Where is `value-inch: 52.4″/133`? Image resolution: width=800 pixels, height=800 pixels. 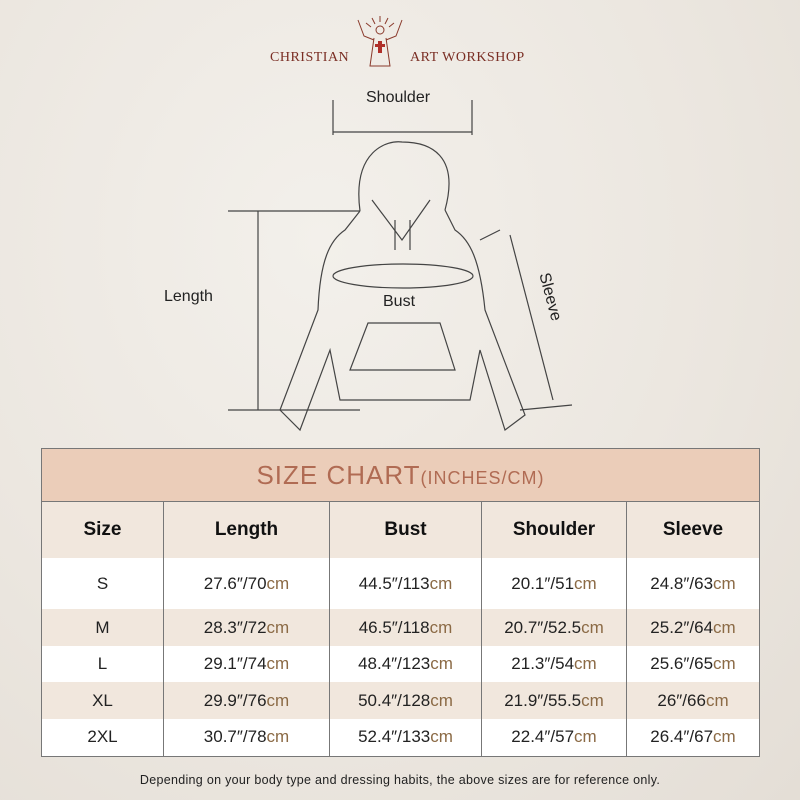 value-inch: 52.4″/133 is located at coordinates (394, 737).